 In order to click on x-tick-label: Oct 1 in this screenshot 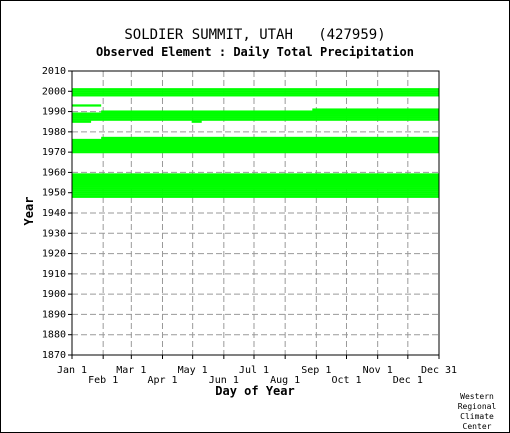, I will do `click(346, 380)`.